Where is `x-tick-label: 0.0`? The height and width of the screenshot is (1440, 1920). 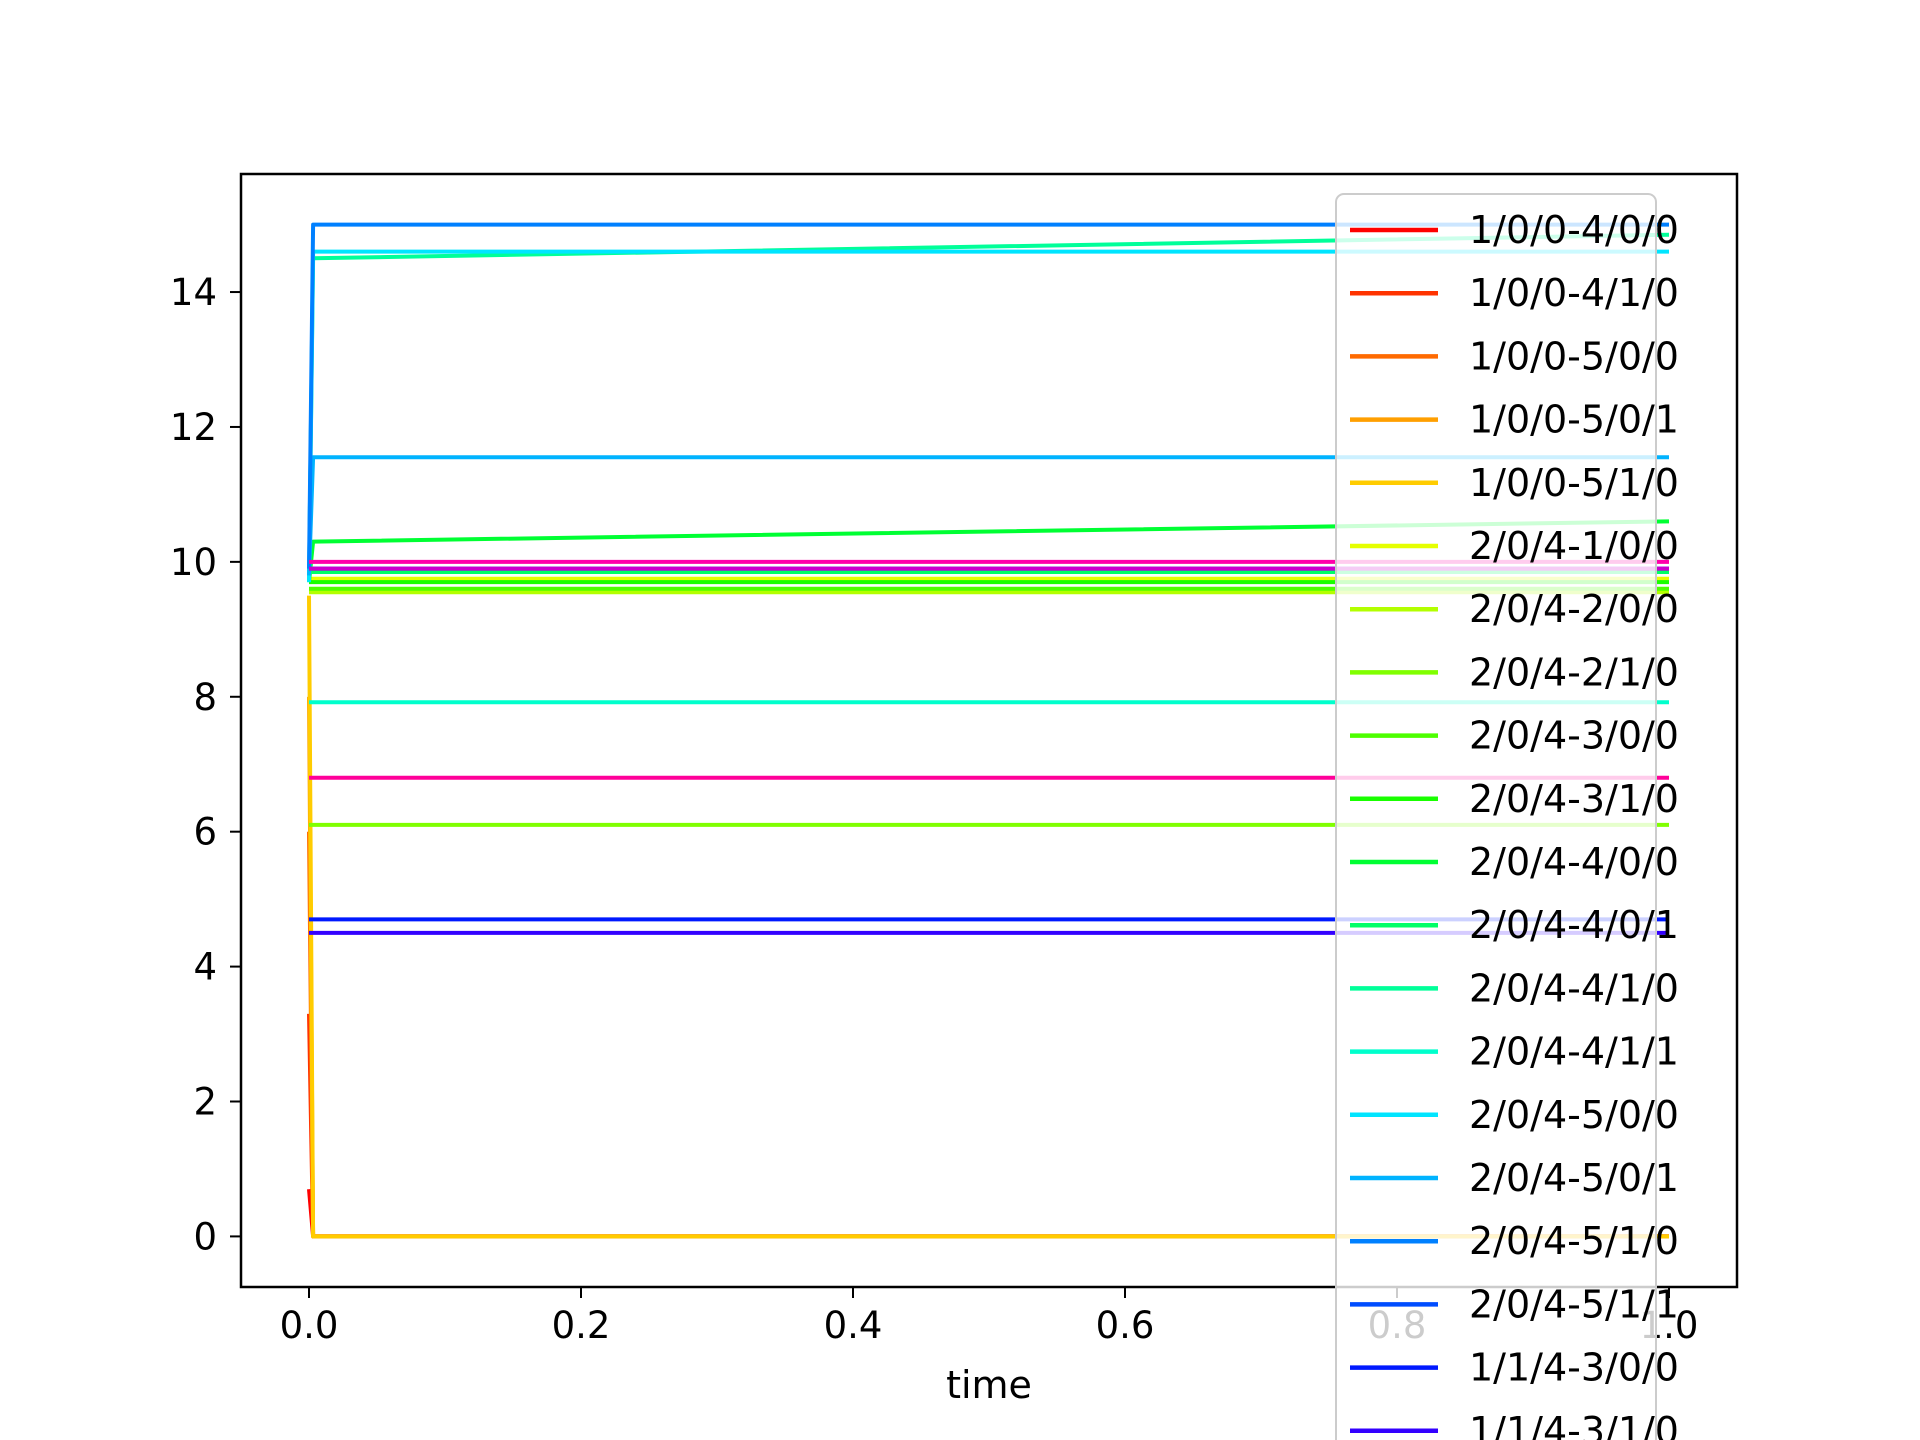 x-tick-label: 0.0 is located at coordinates (309, 1325).